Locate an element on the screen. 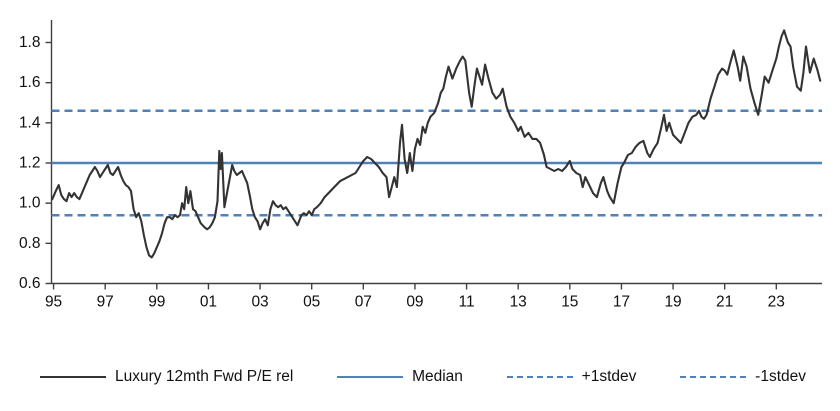  luxury-pe-line-sample is located at coordinates (73, 377).